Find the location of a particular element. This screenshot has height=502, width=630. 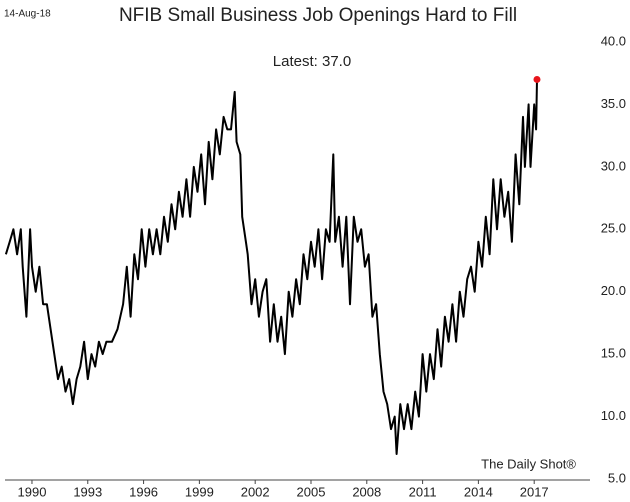

x-tick-label: 1990 is located at coordinates (32, 491).